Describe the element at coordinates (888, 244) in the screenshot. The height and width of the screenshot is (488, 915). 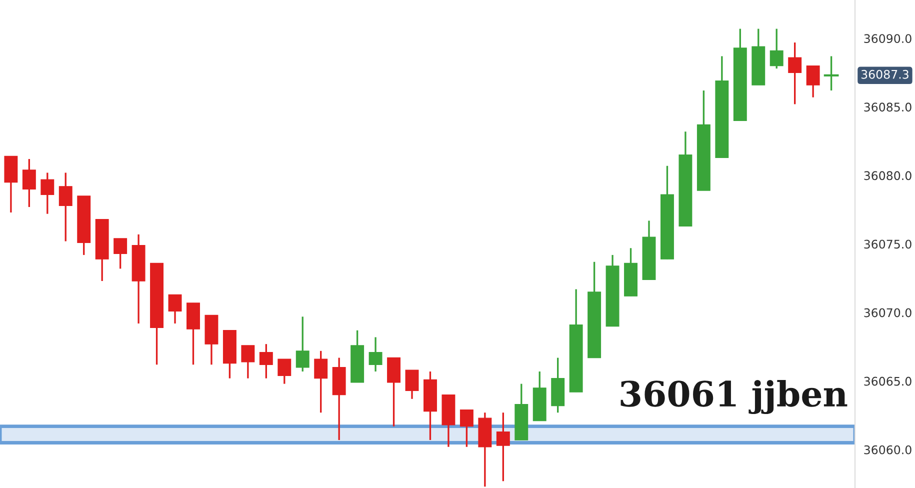
I see `y-tick-label: 36075.0` at that location.